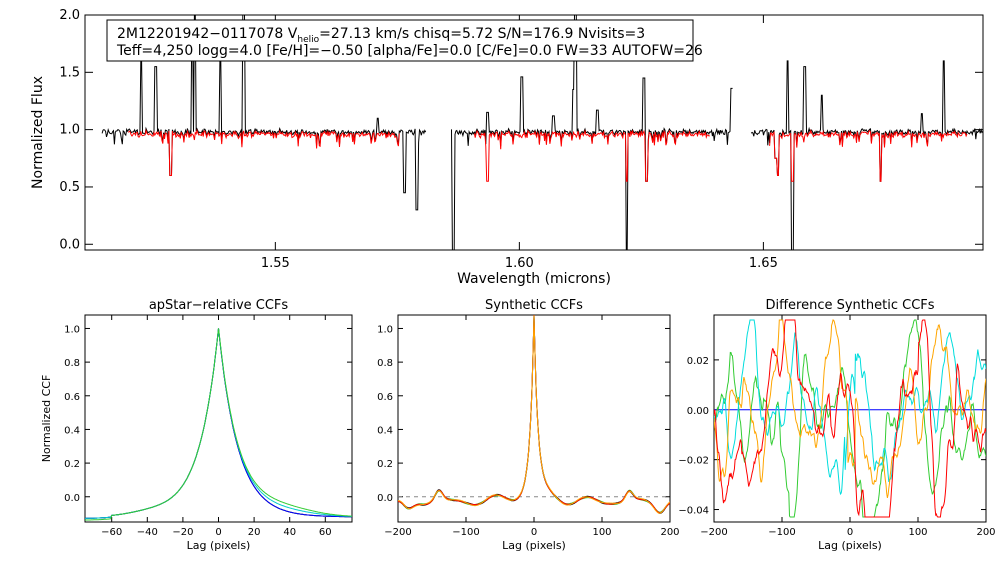 The image size is (1008, 576). I want to click on p2-ccf-combined, so click(534, 414).